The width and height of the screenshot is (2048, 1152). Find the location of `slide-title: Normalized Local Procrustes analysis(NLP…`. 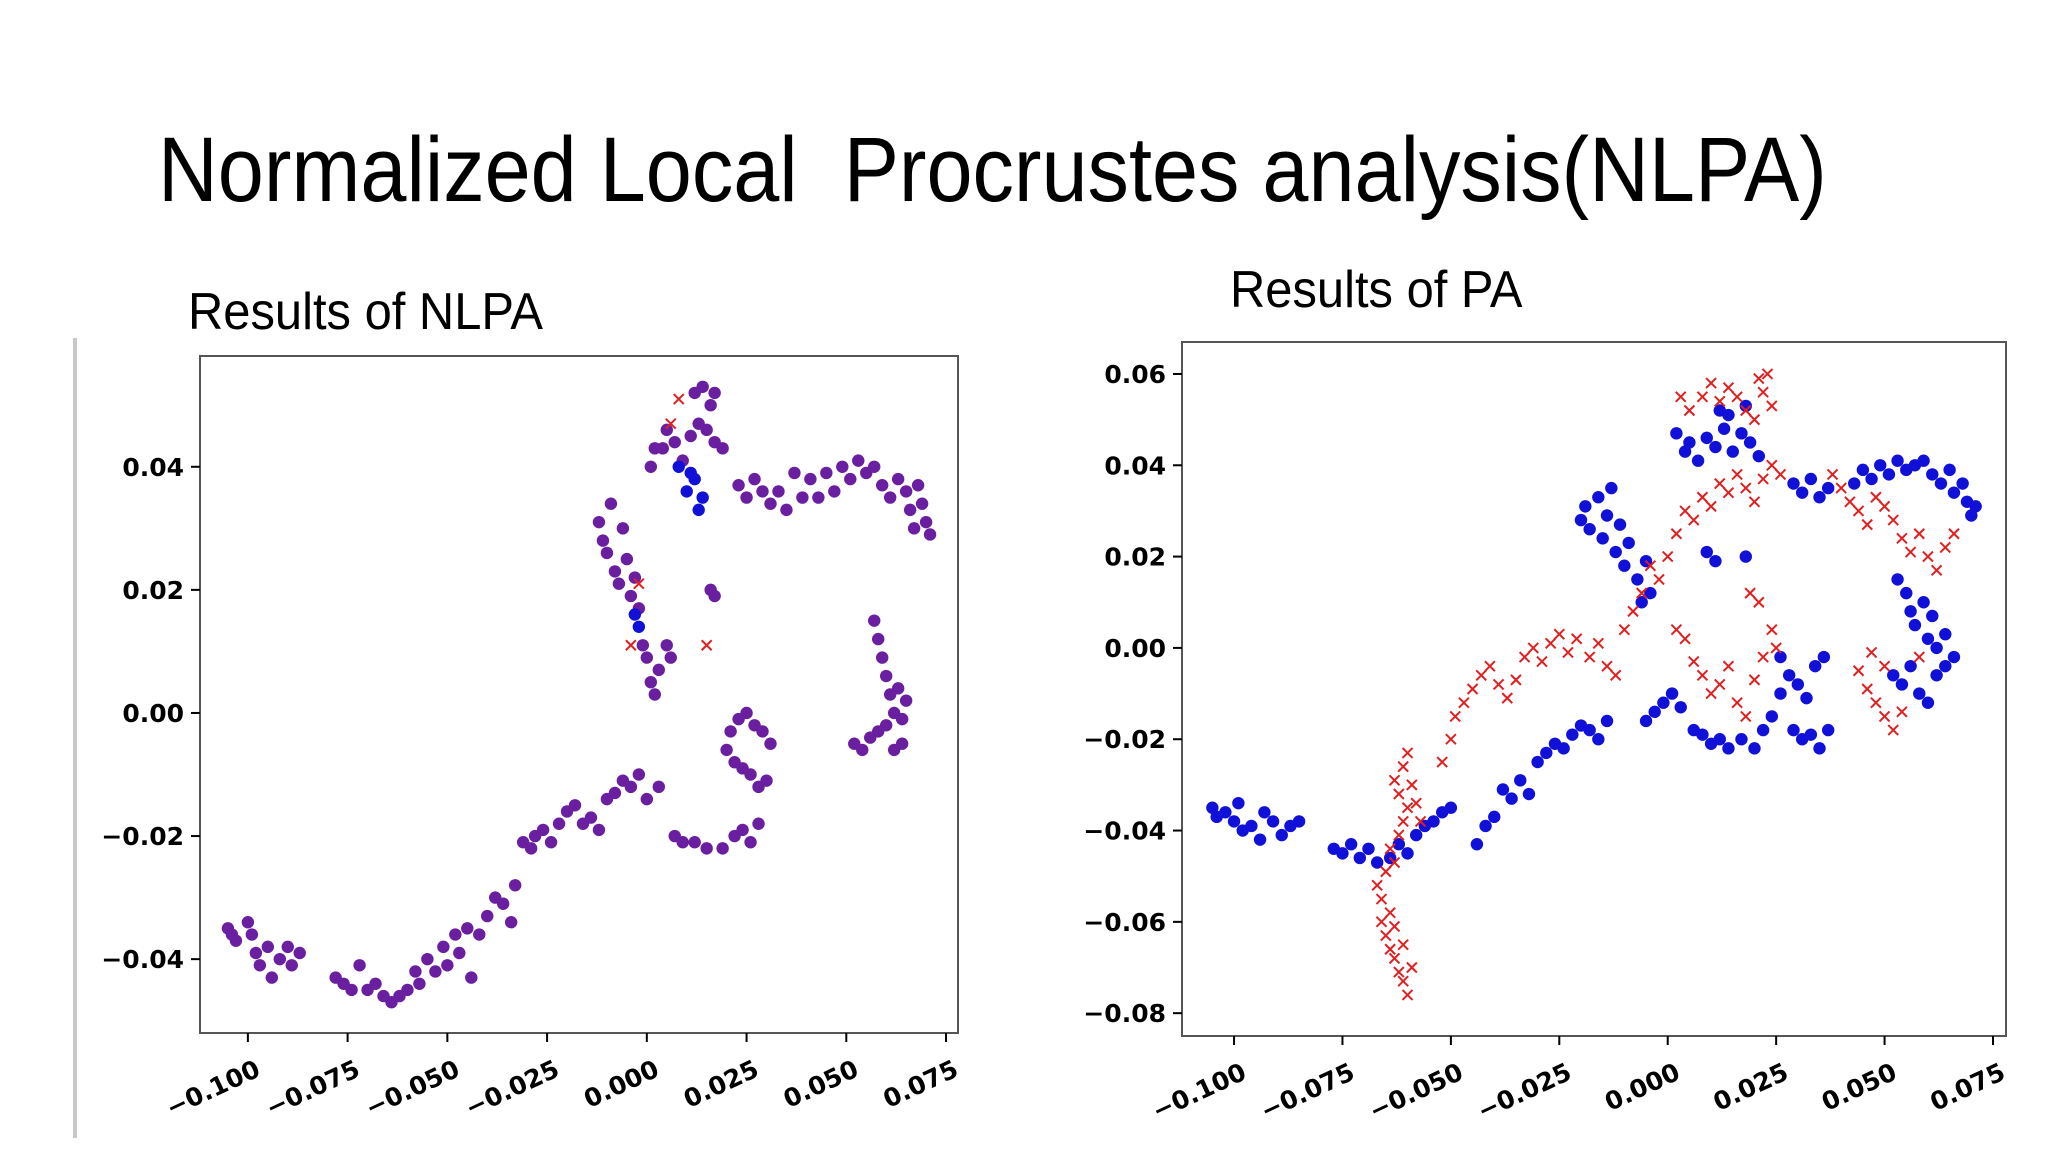

slide-title: Normalized Local Procrustes analysis(NLP… is located at coordinates (992, 170).